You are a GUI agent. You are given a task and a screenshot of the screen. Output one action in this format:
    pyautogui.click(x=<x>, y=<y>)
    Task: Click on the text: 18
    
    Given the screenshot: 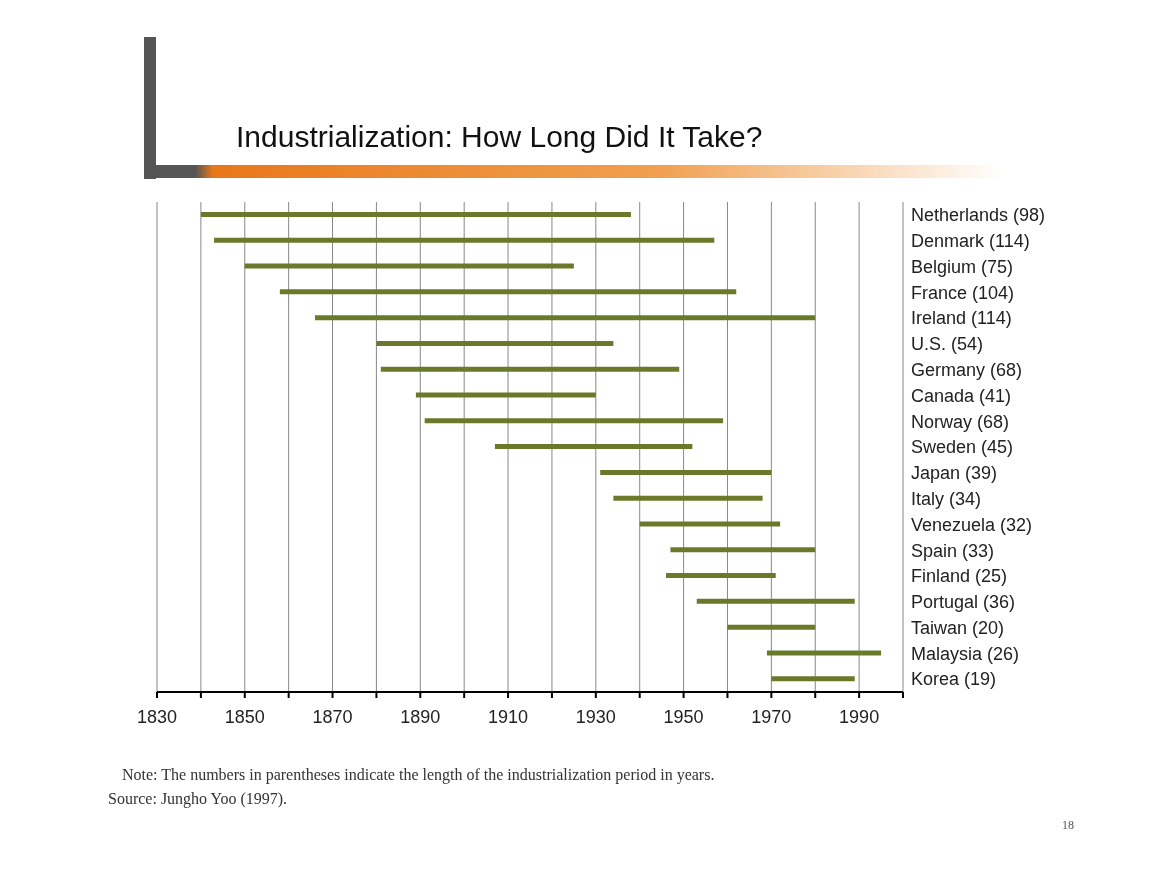 What is the action you would take?
    pyautogui.click(x=1068, y=825)
    